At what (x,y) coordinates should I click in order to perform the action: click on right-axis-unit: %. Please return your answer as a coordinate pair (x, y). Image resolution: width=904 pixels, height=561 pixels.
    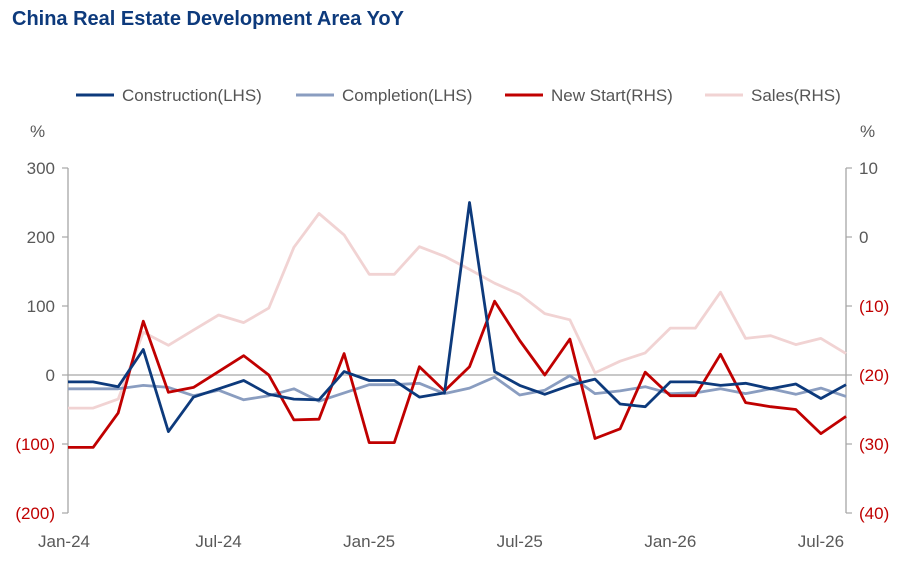
    Looking at the image, I should click on (867, 131).